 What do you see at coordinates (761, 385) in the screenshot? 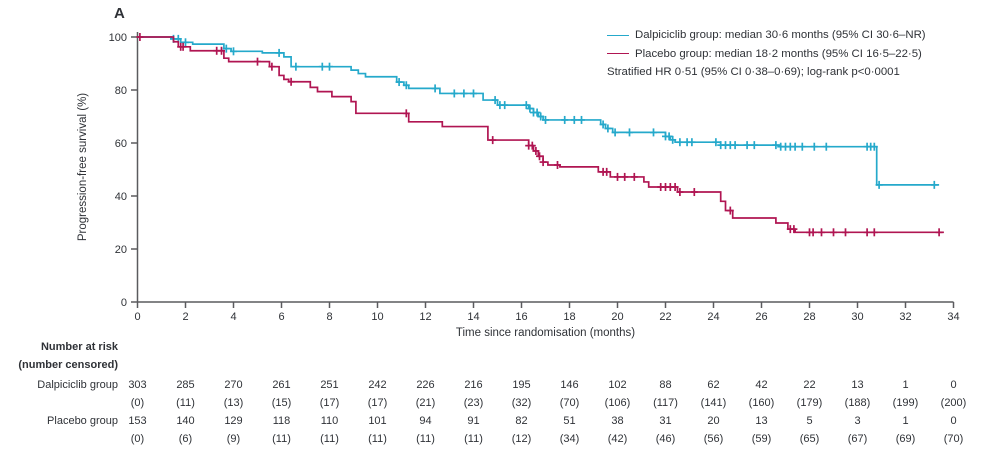
I see `at-risk-count: 42` at bounding box center [761, 385].